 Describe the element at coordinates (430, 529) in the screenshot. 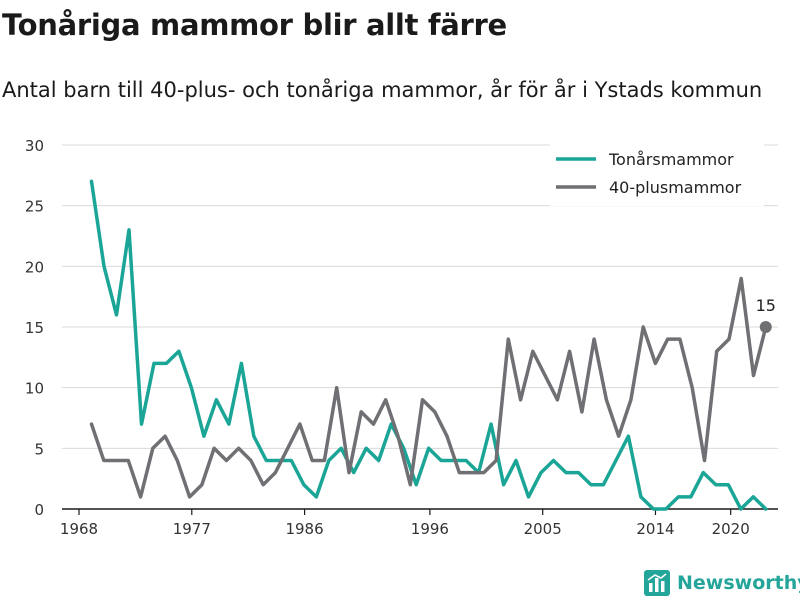

I see `x-tick-label: 1996` at that location.